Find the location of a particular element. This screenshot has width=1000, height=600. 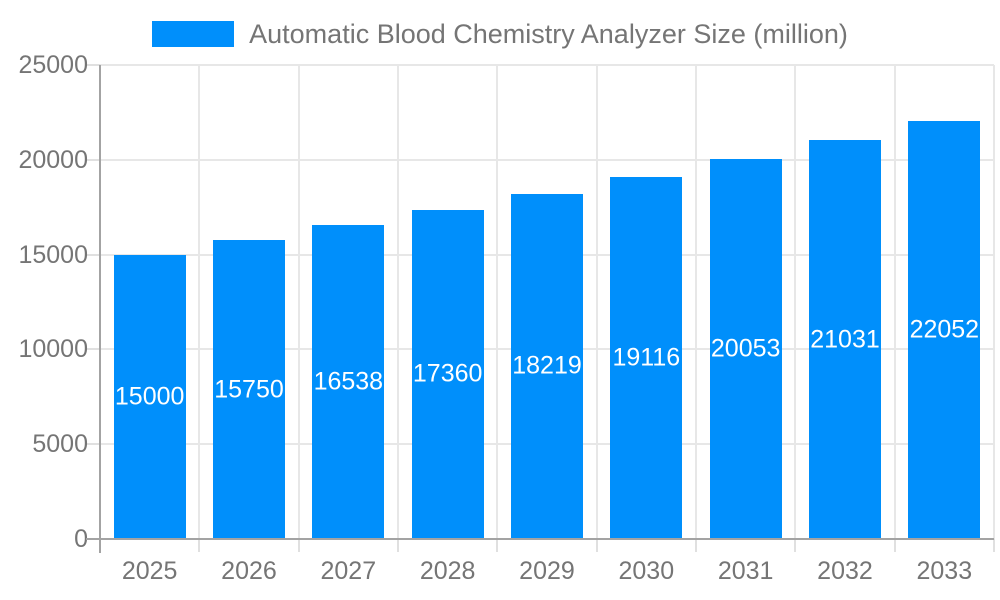

x-tick-label: 2030 is located at coordinates (646, 571).